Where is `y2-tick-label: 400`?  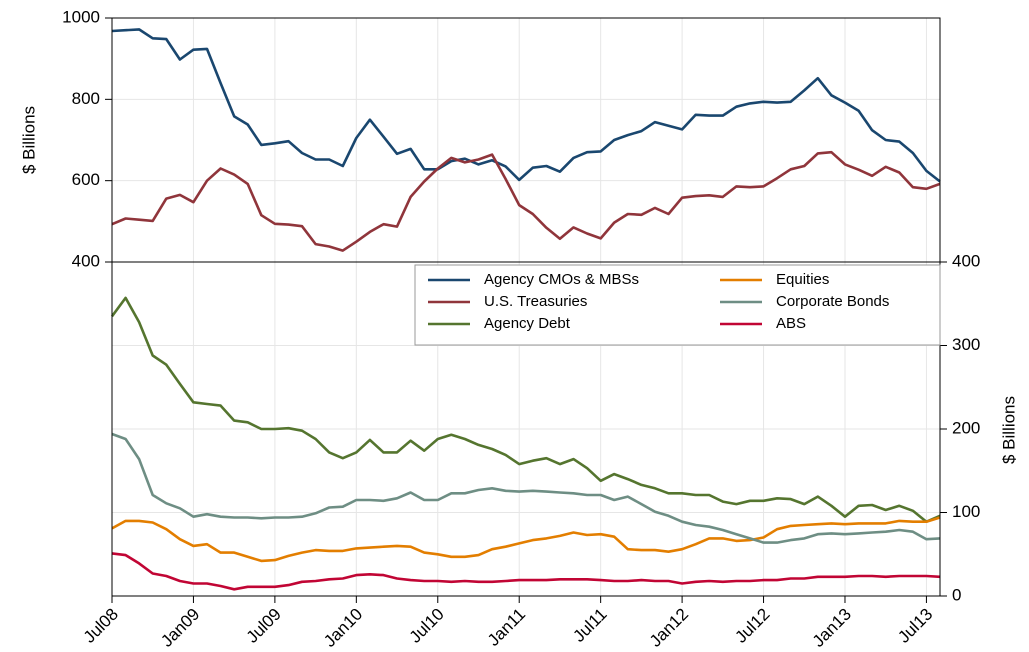
y2-tick-label: 400 is located at coordinates (966, 260).